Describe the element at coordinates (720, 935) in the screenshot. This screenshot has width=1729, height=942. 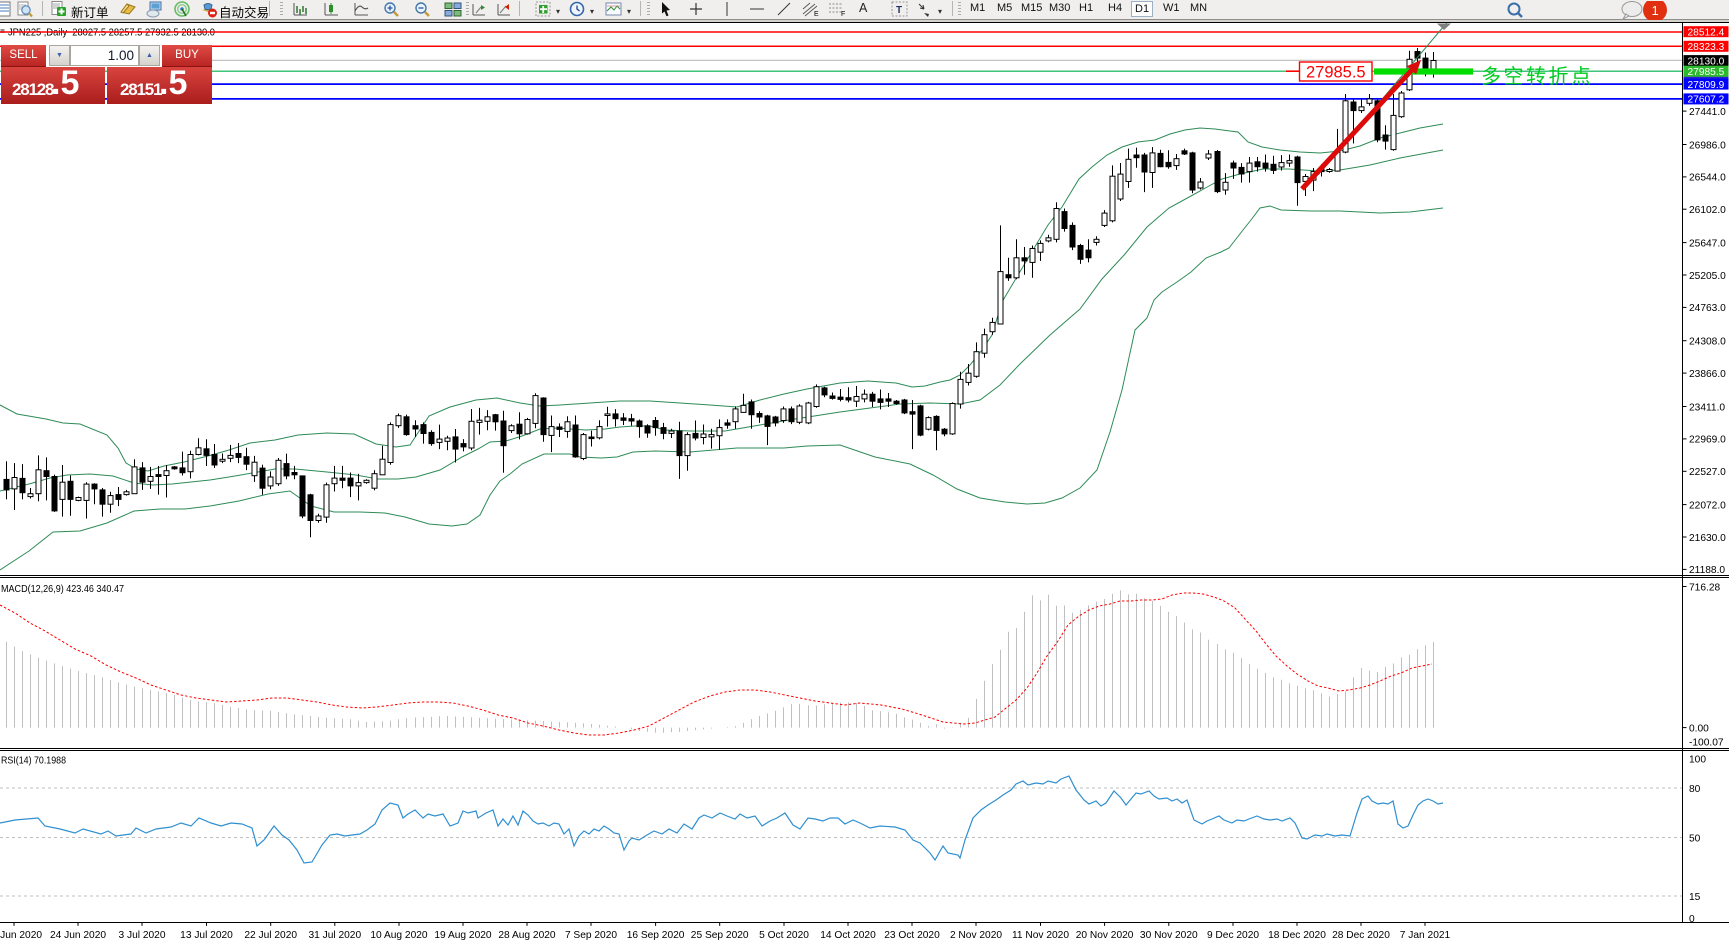
I see `svg-text: 25 Sep 2020` at that location.